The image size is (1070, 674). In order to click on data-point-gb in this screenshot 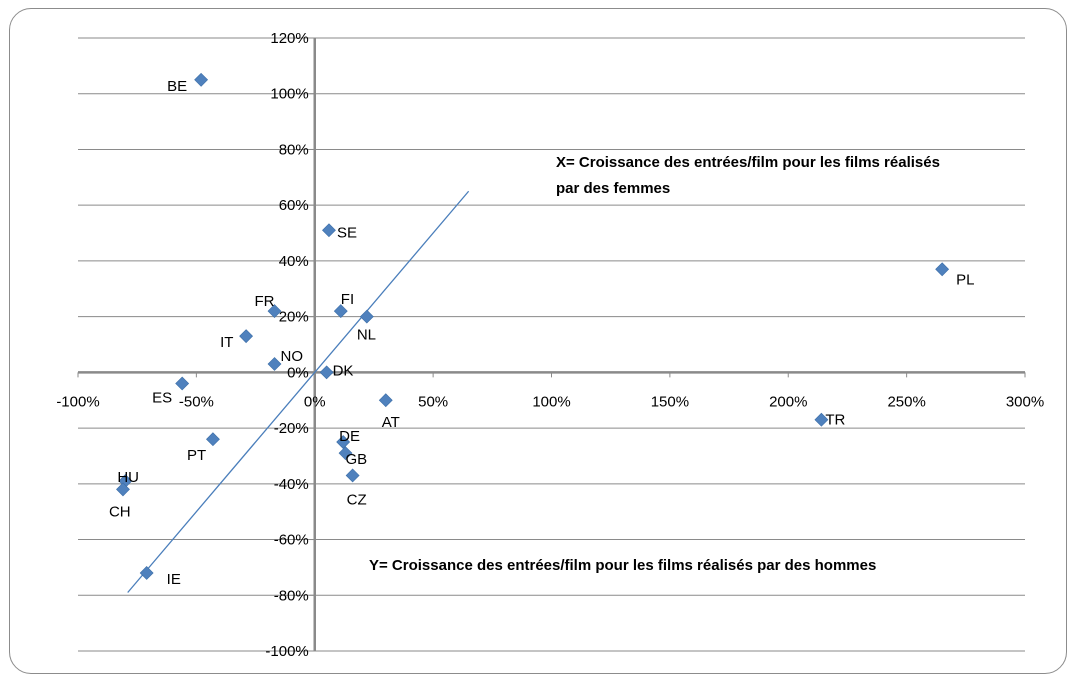, I will do `click(345, 453)`.